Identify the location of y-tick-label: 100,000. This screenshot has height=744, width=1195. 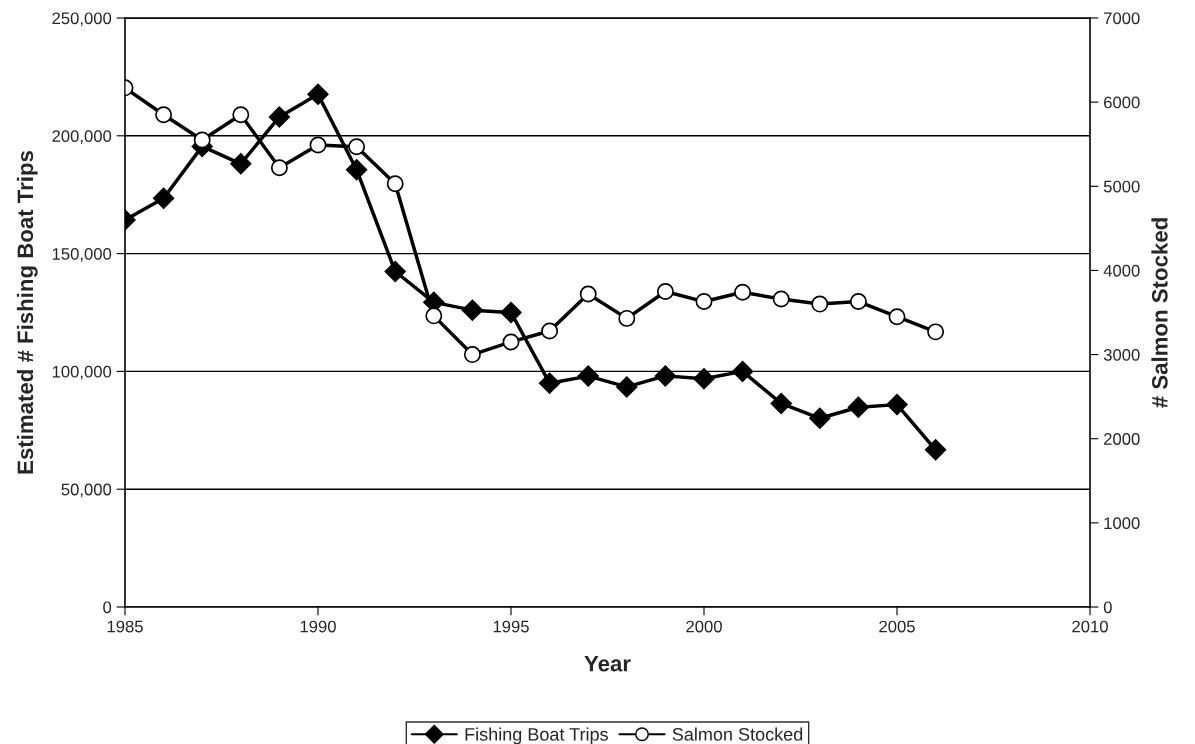
(82, 372).